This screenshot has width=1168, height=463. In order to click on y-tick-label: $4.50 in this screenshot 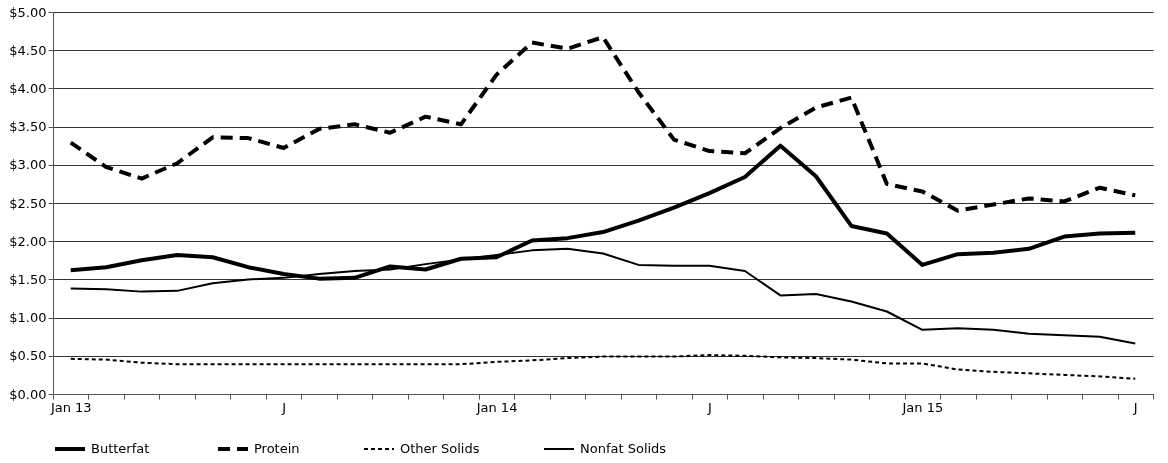, I will do `click(28, 50)`.